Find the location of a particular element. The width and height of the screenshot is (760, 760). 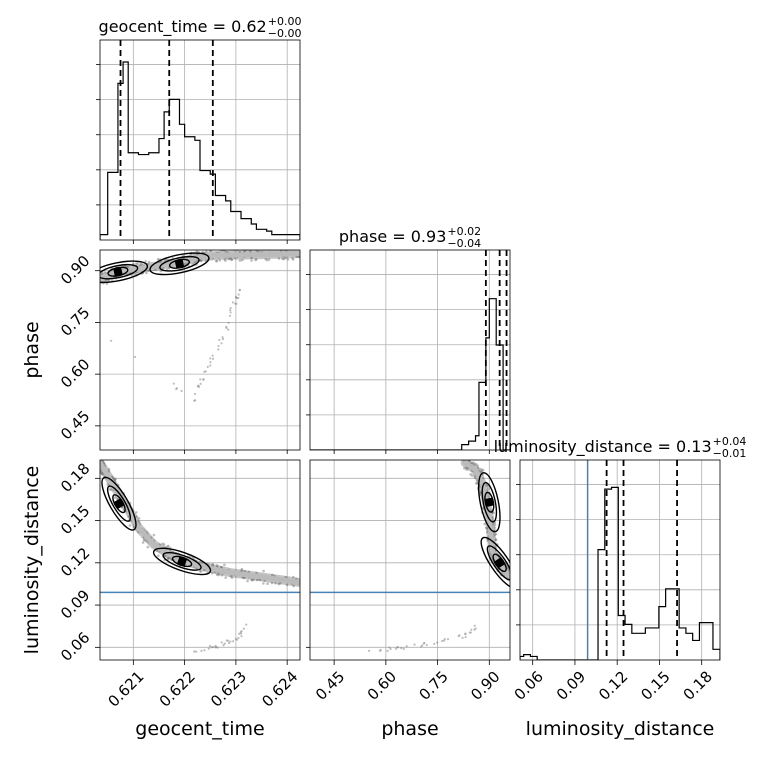

y-tick-label: 0.09 is located at coordinates (75, 604).